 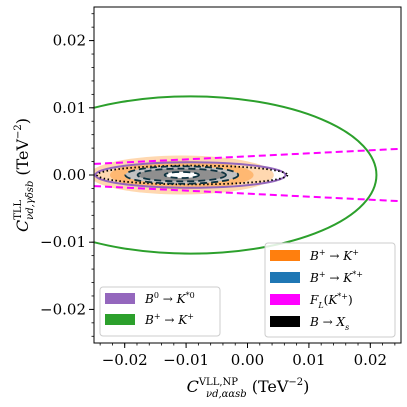 I want to click on contour-1-b0-k-0-purple, so click(x=190, y=175).